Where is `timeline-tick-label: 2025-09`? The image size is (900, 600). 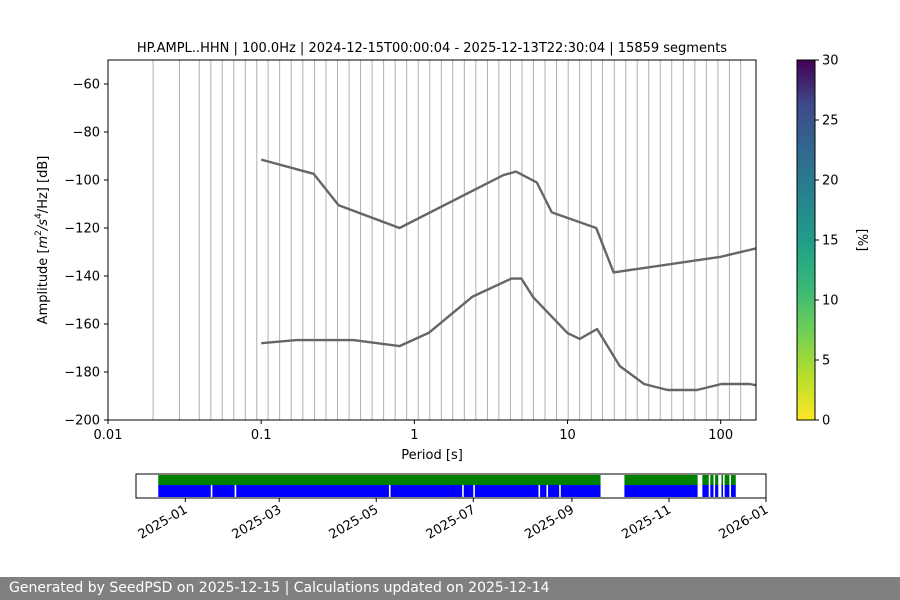 timeline-tick-label: 2025-09 is located at coordinates (549, 522).